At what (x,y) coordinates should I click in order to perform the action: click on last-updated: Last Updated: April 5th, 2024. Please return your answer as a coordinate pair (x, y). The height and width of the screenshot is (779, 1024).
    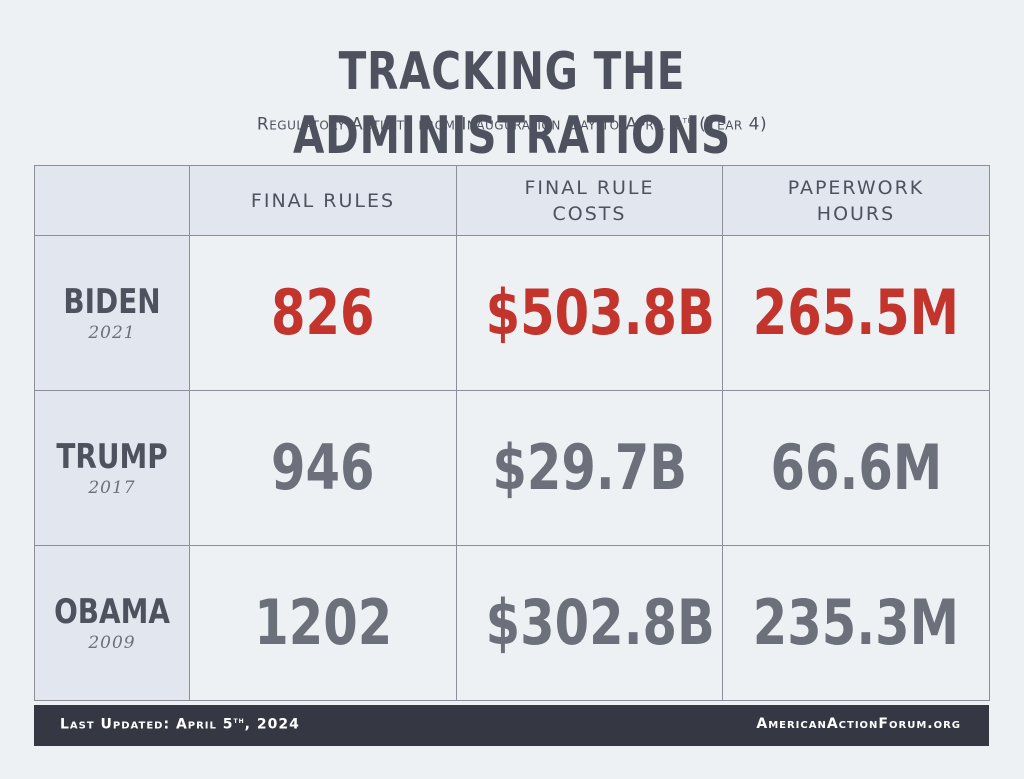
    Looking at the image, I should click on (180, 724).